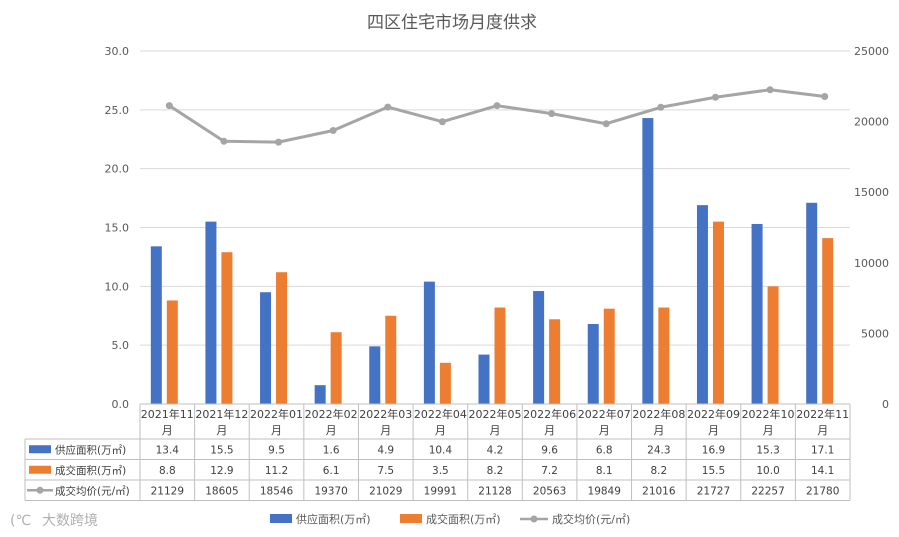 The width and height of the screenshot is (899, 537). I want to click on category-label: 2022年02, so click(331, 414).